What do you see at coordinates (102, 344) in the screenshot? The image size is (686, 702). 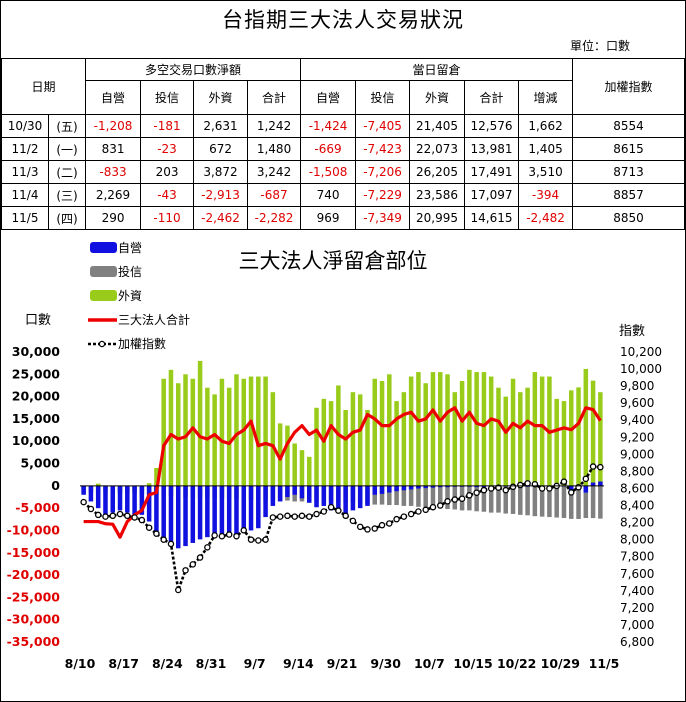 I see `legend-marker` at bounding box center [102, 344].